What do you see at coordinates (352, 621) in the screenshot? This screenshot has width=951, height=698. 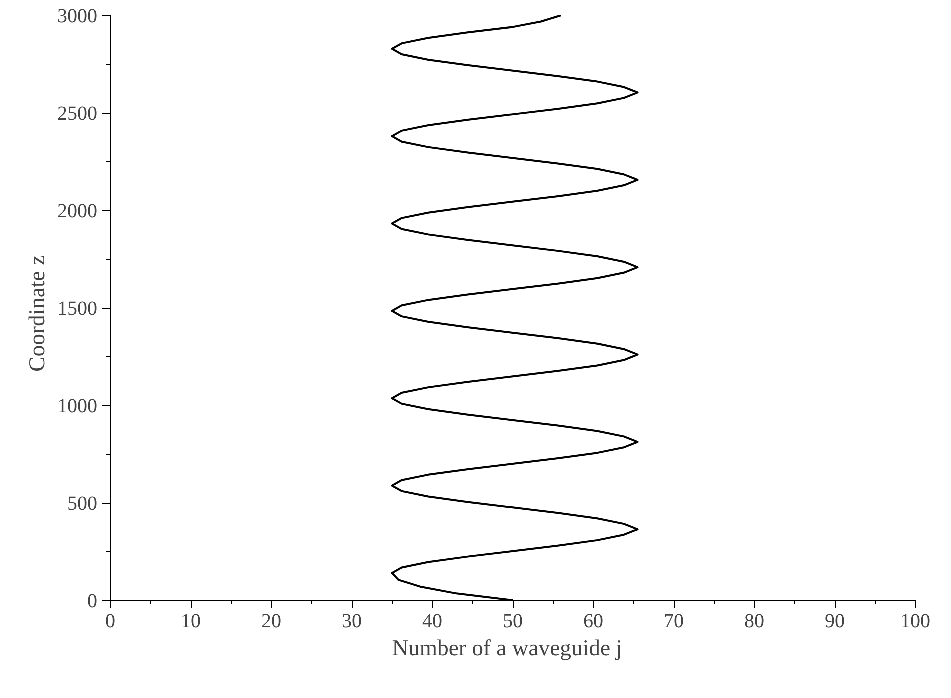 I see `x-tick-label: 30` at bounding box center [352, 621].